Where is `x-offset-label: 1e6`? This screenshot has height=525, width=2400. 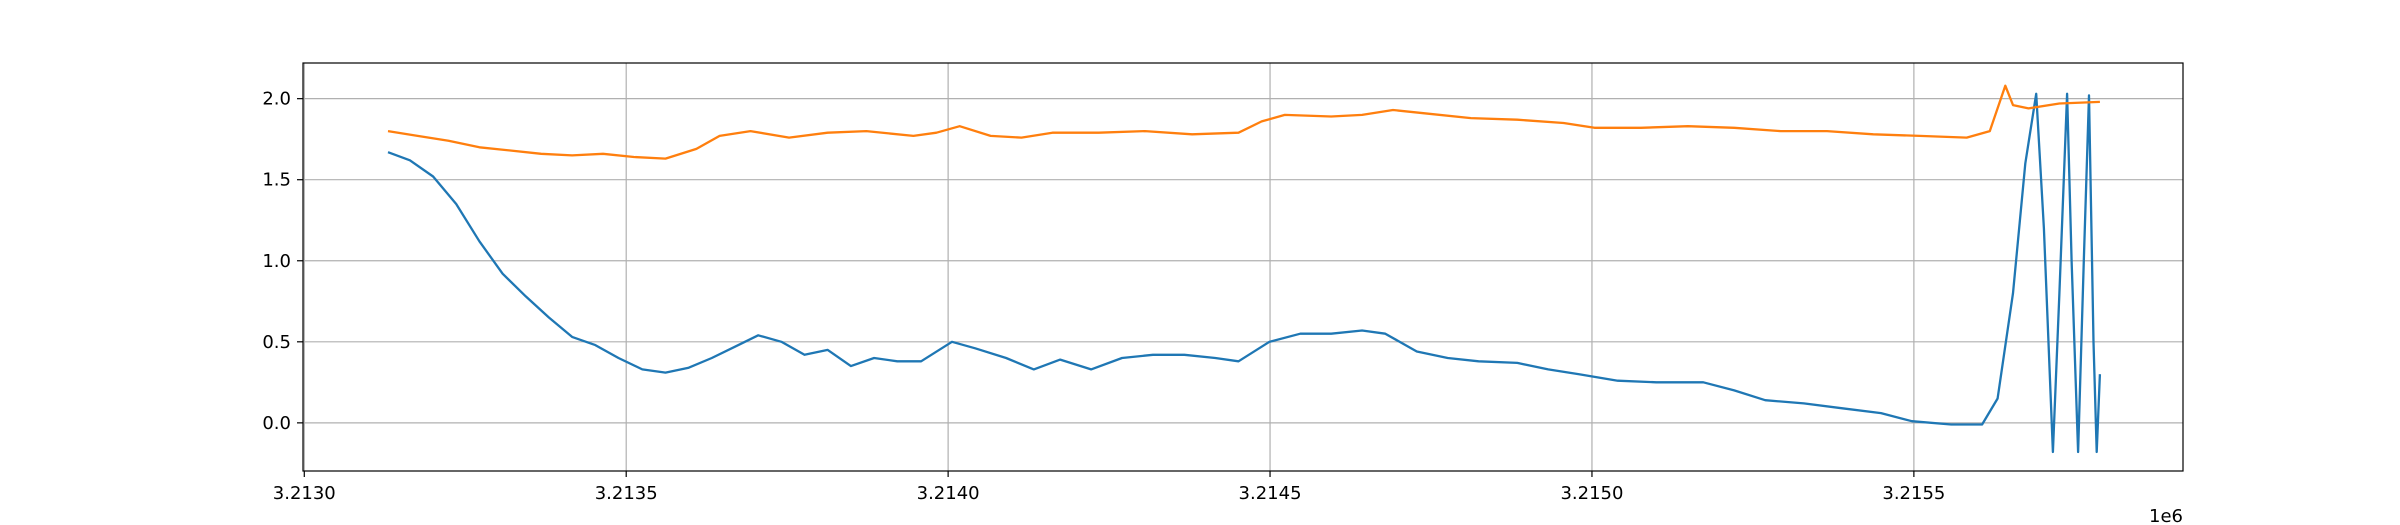
x-offset-label: 1e6 is located at coordinates (2166, 515).